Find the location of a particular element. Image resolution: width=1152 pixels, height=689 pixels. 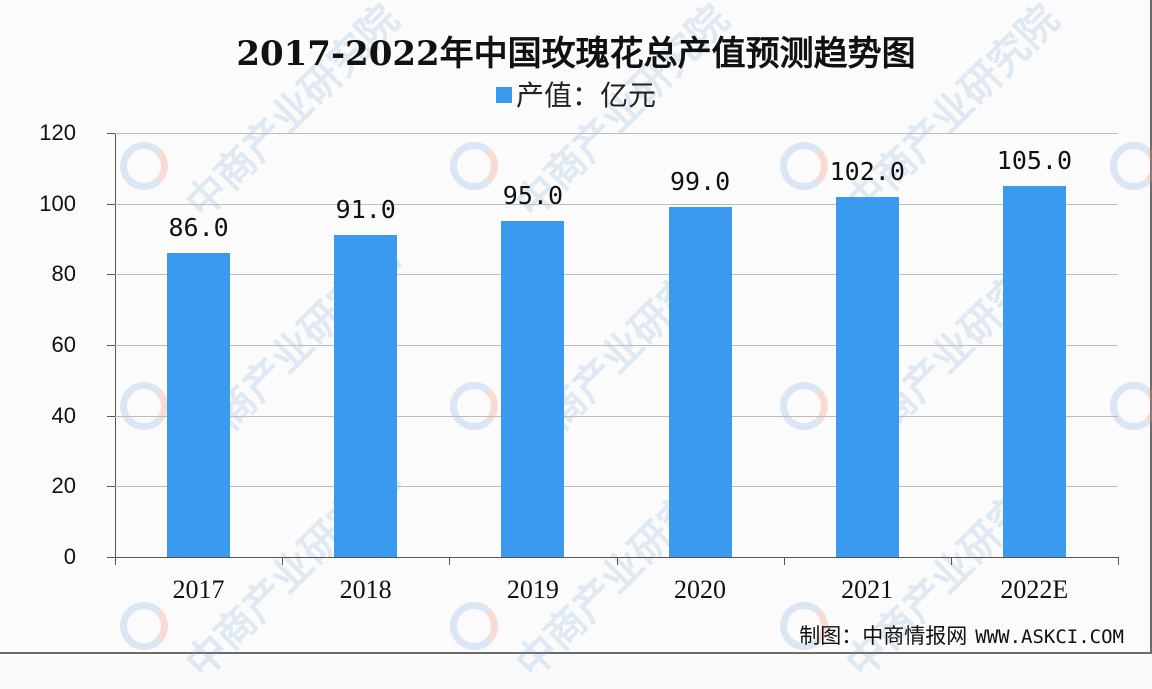

bar-value-label: 105.0 is located at coordinates (1034, 160).